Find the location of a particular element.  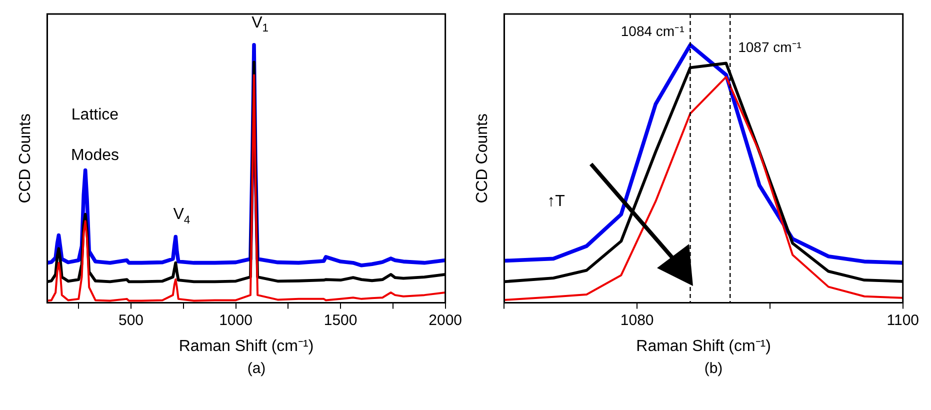

x-tick-label: 500 is located at coordinates (131, 320).